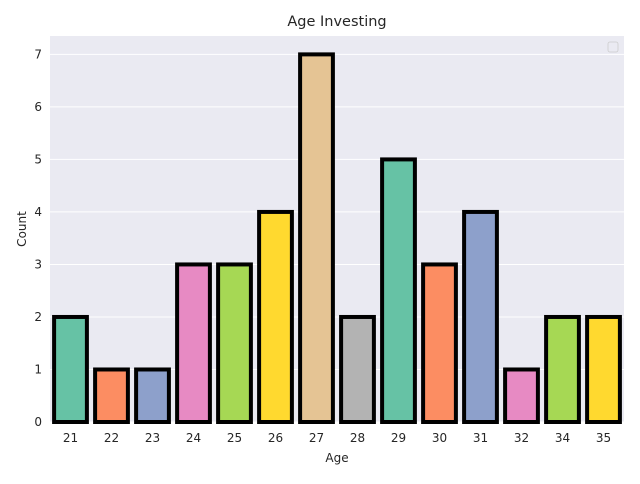 The image size is (640, 484). I want to click on y-tick-label: 7, so click(38, 54).